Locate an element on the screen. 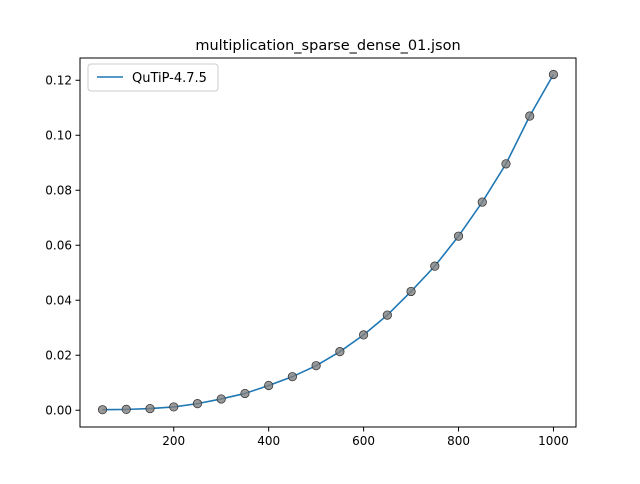 The width and height of the screenshot is (640, 484). y-tick-label: 0.10 is located at coordinates (58, 136).